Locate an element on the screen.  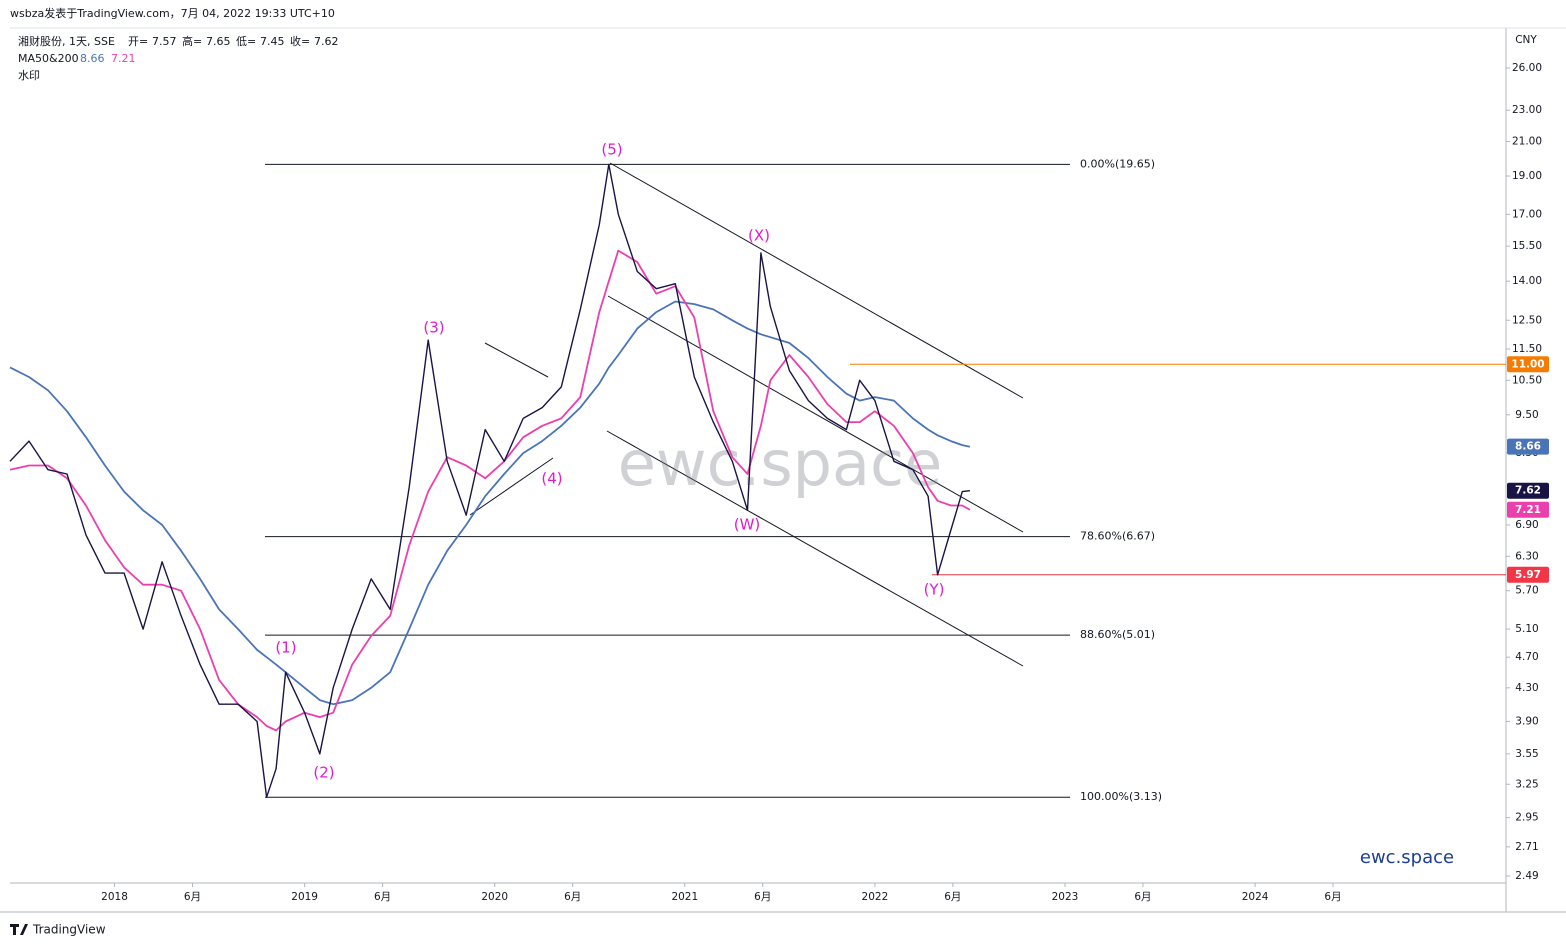
y-tick-label: 17.00 is located at coordinates (1527, 214).